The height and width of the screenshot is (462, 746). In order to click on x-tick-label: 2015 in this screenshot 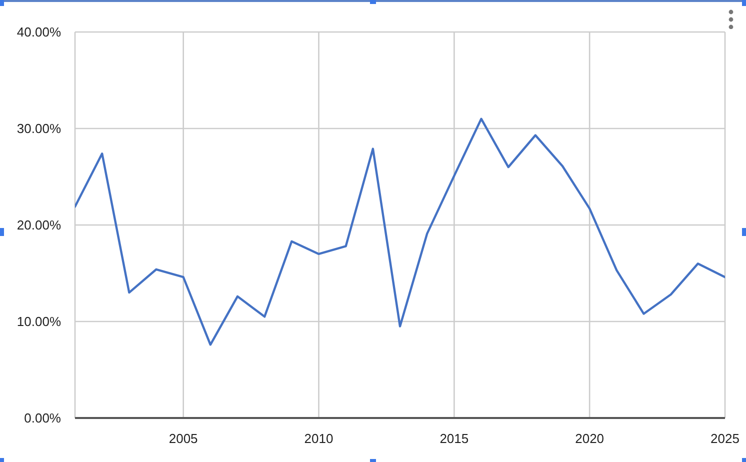, I will do `click(454, 438)`.